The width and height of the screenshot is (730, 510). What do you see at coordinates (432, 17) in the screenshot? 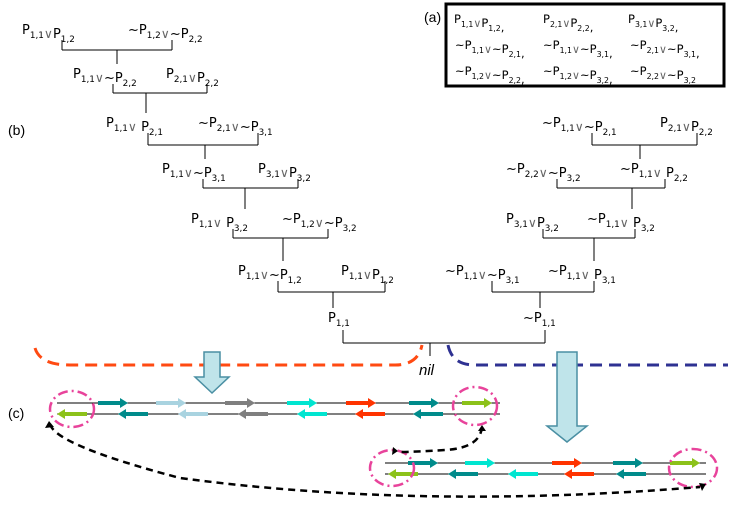
I see `label-a: (a)` at bounding box center [432, 17].